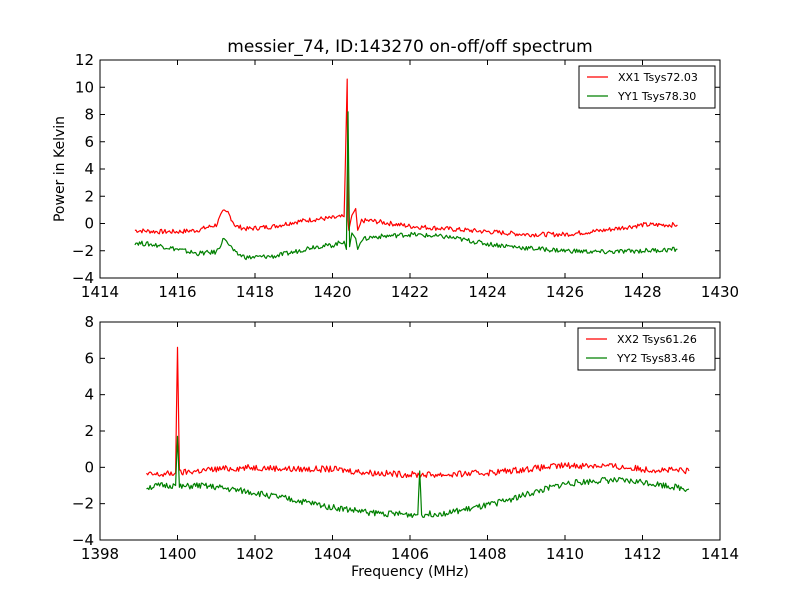 The width and height of the screenshot is (800, 600). What do you see at coordinates (565, 554) in the screenshot?
I see `x-tick-label: 1410` at bounding box center [565, 554].